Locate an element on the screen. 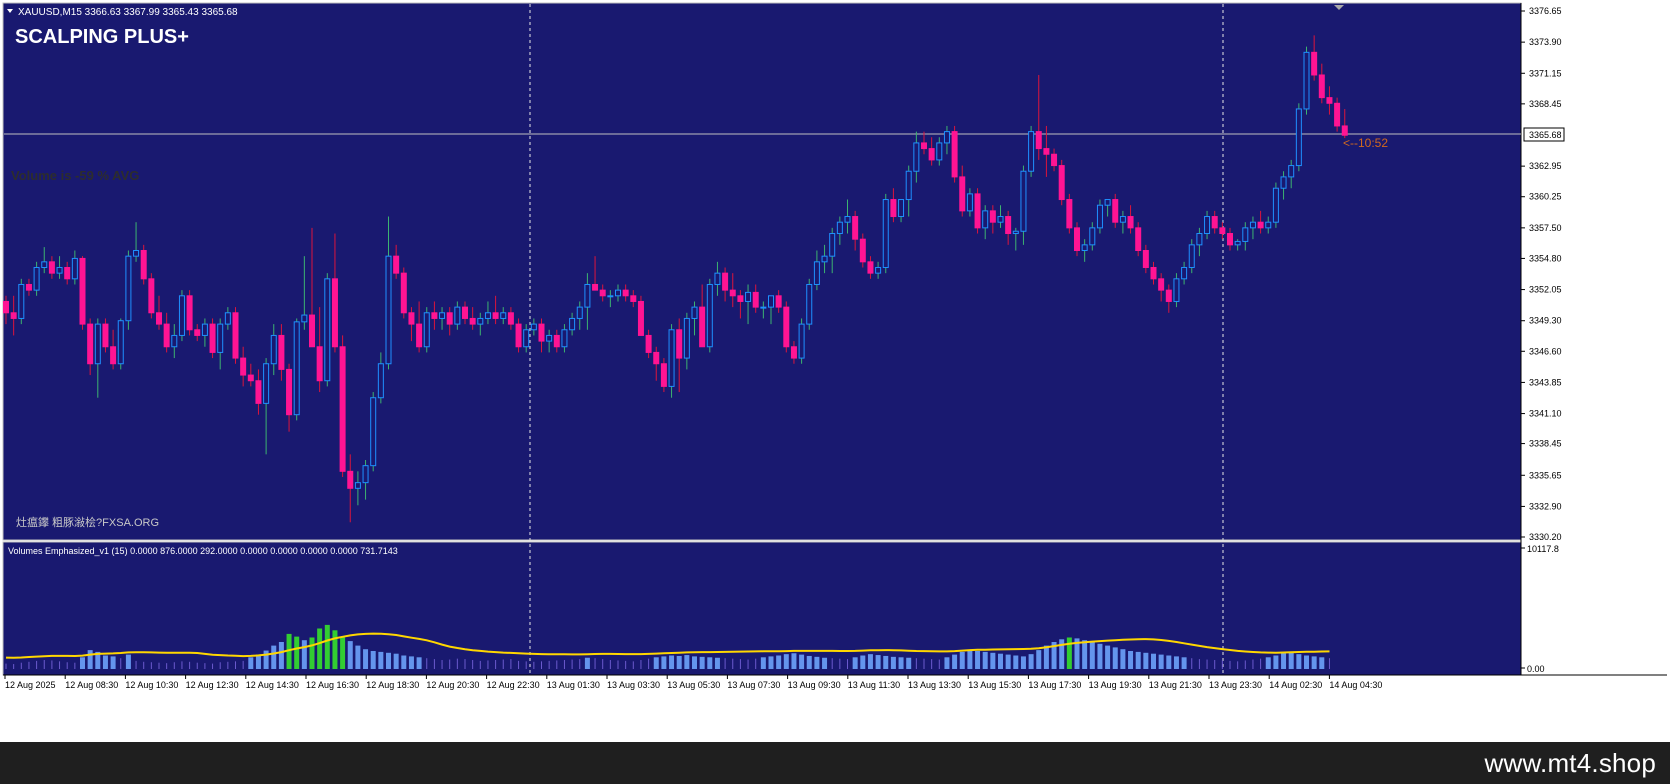 This screenshot has width=1670, height=784. price-axis-label: 3346.60 is located at coordinates (1545, 351).